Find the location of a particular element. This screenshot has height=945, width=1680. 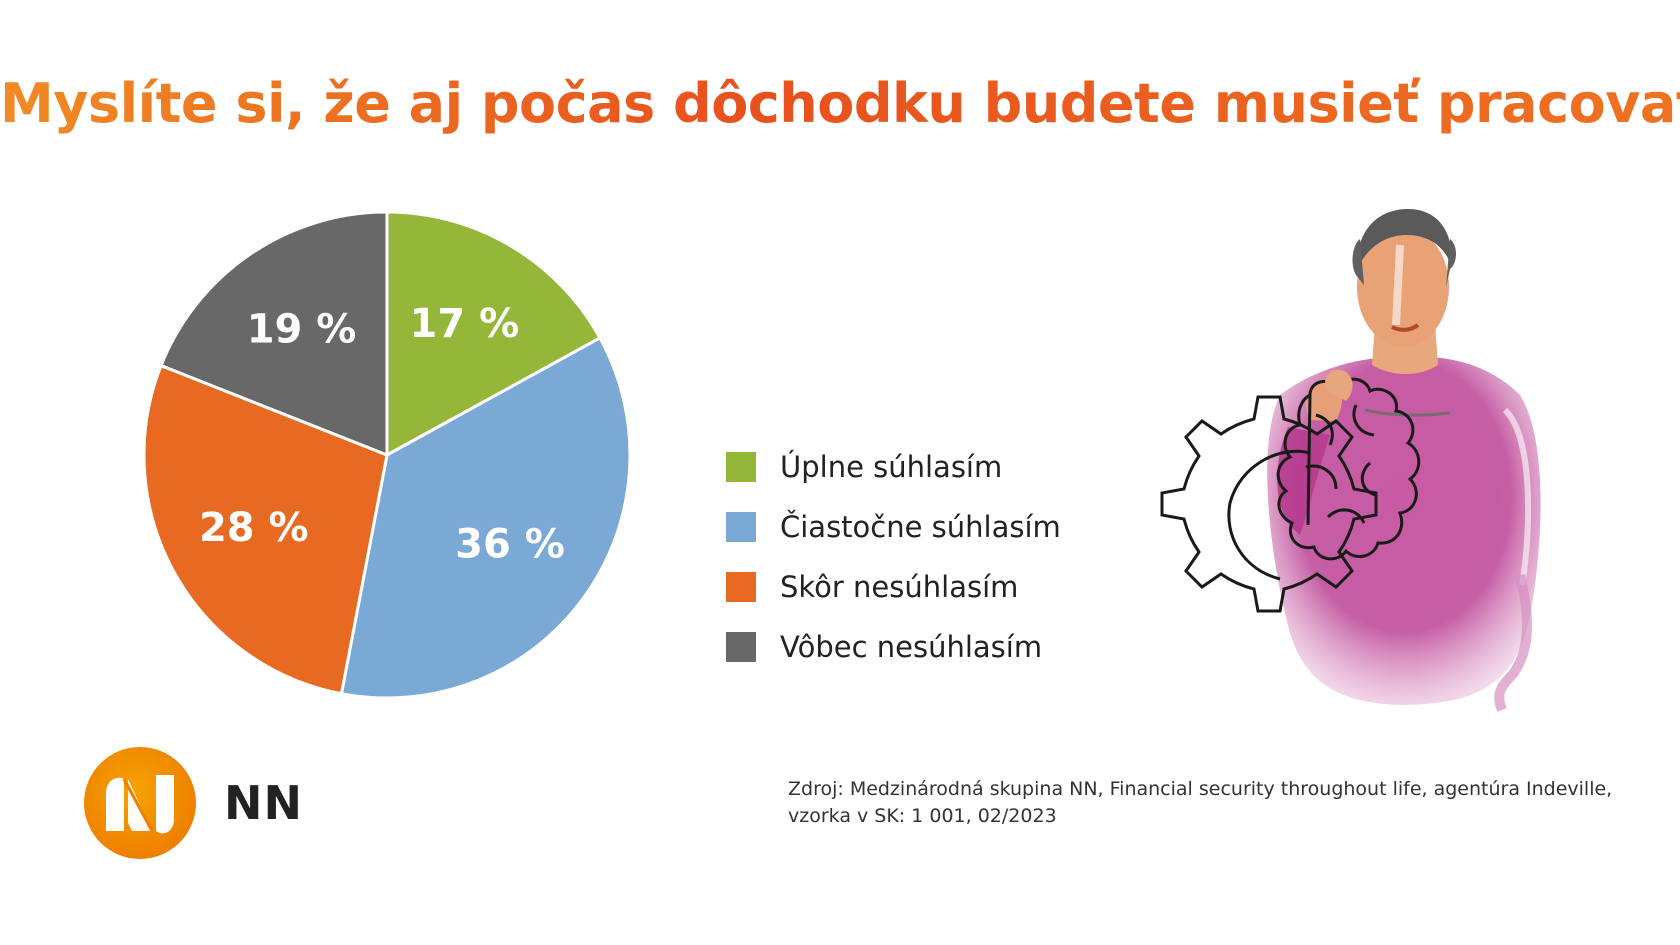

person-illustration is located at coordinates (1350, 460).